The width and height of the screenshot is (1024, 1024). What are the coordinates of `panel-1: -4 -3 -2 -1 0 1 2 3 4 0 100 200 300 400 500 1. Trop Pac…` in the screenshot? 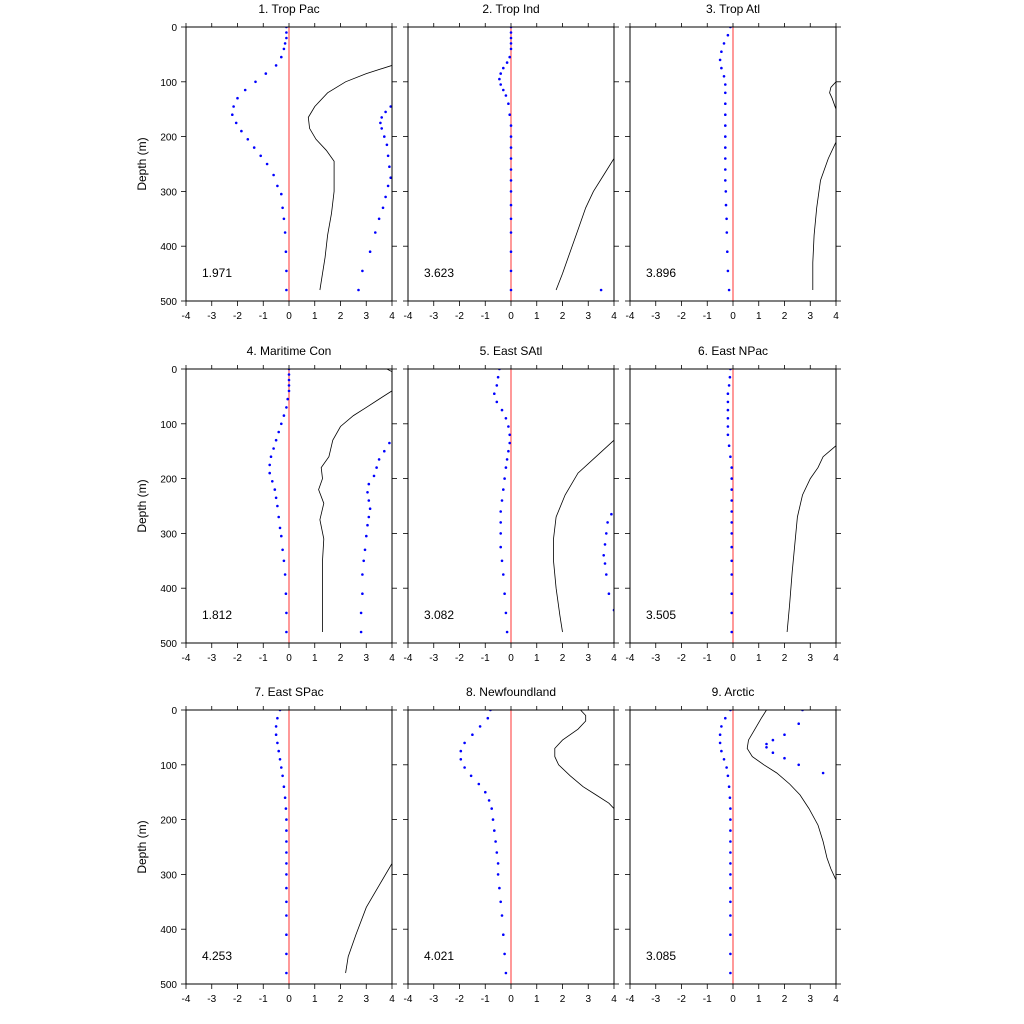 It's located at (266, 162).